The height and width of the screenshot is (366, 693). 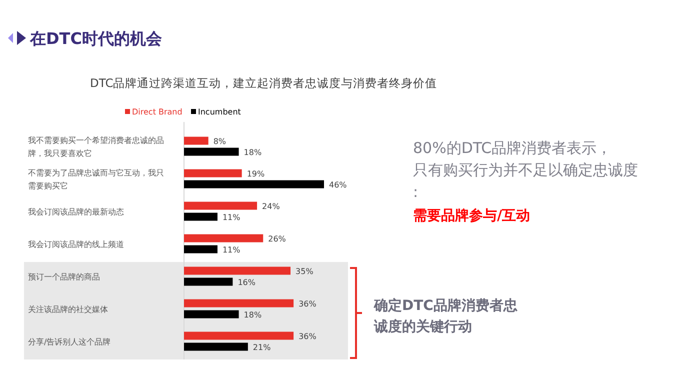 I want to click on data-label: 19%, so click(x=256, y=173).